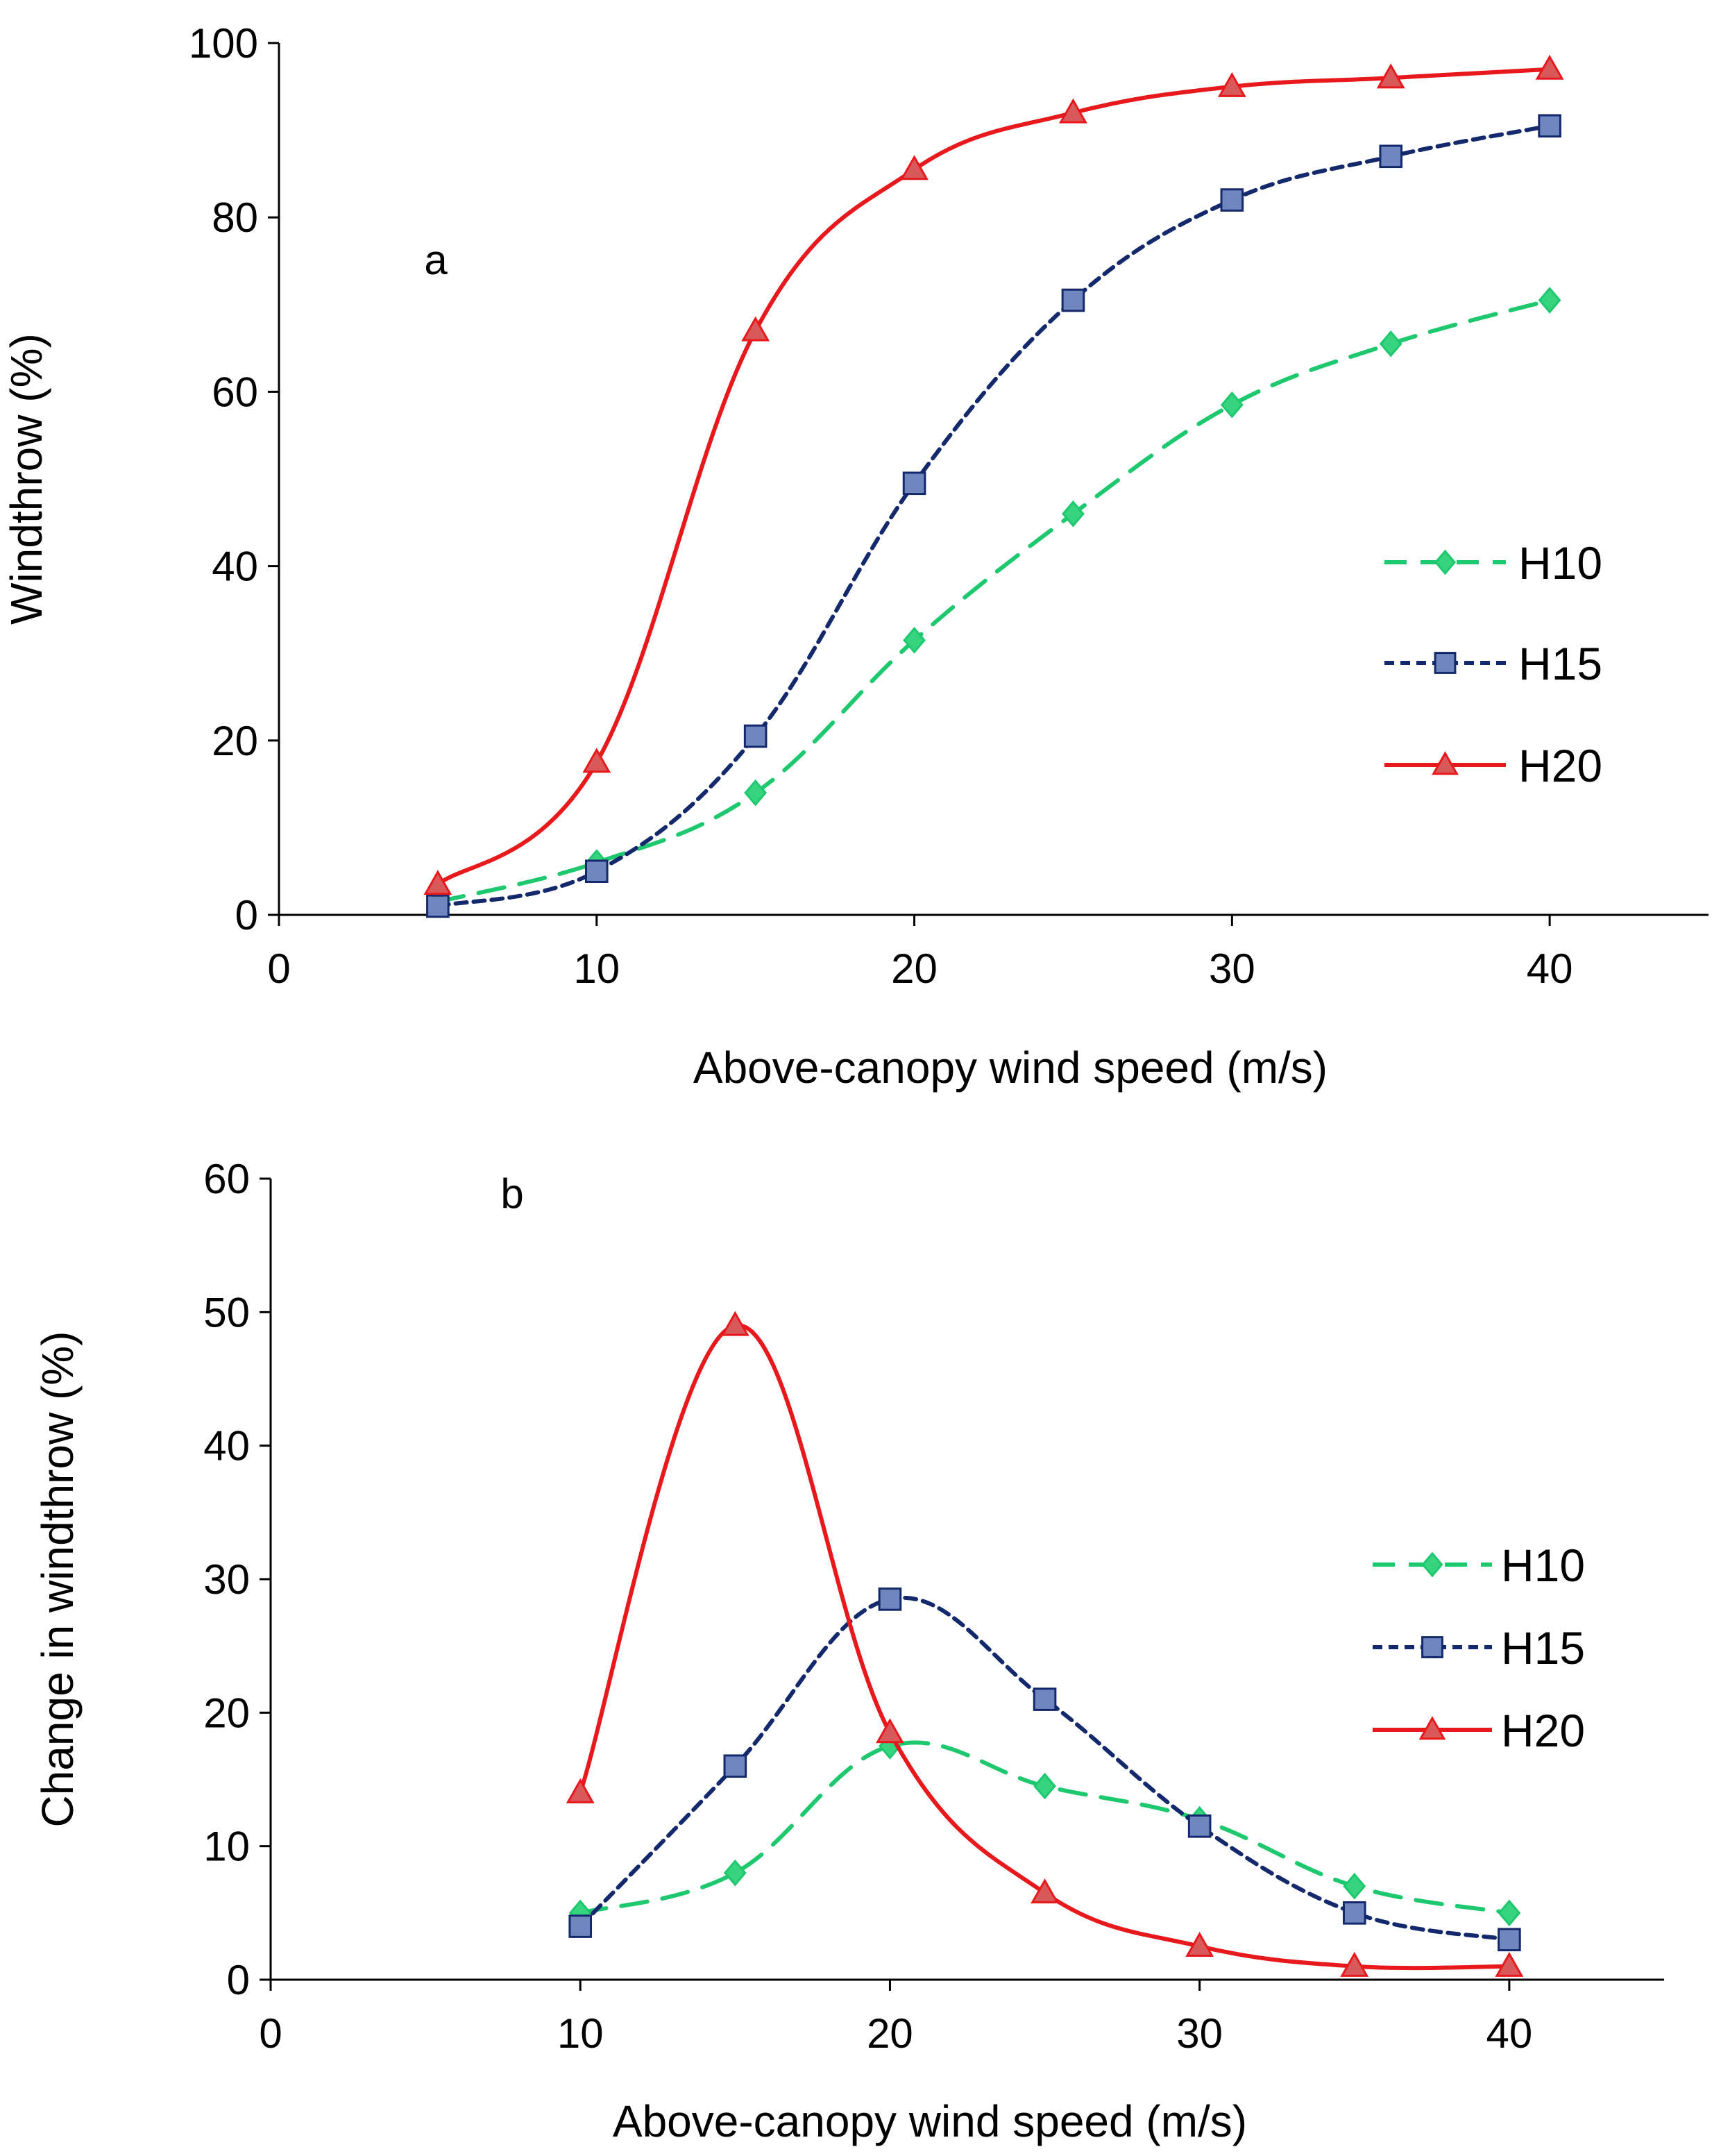 Image resolution: width=1721 pixels, height=2156 pixels. What do you see at coordinates (1543, 1648) in the screenshot?
I see `legend-label-h15-b: H15` at bounding box center [1543, 1648].